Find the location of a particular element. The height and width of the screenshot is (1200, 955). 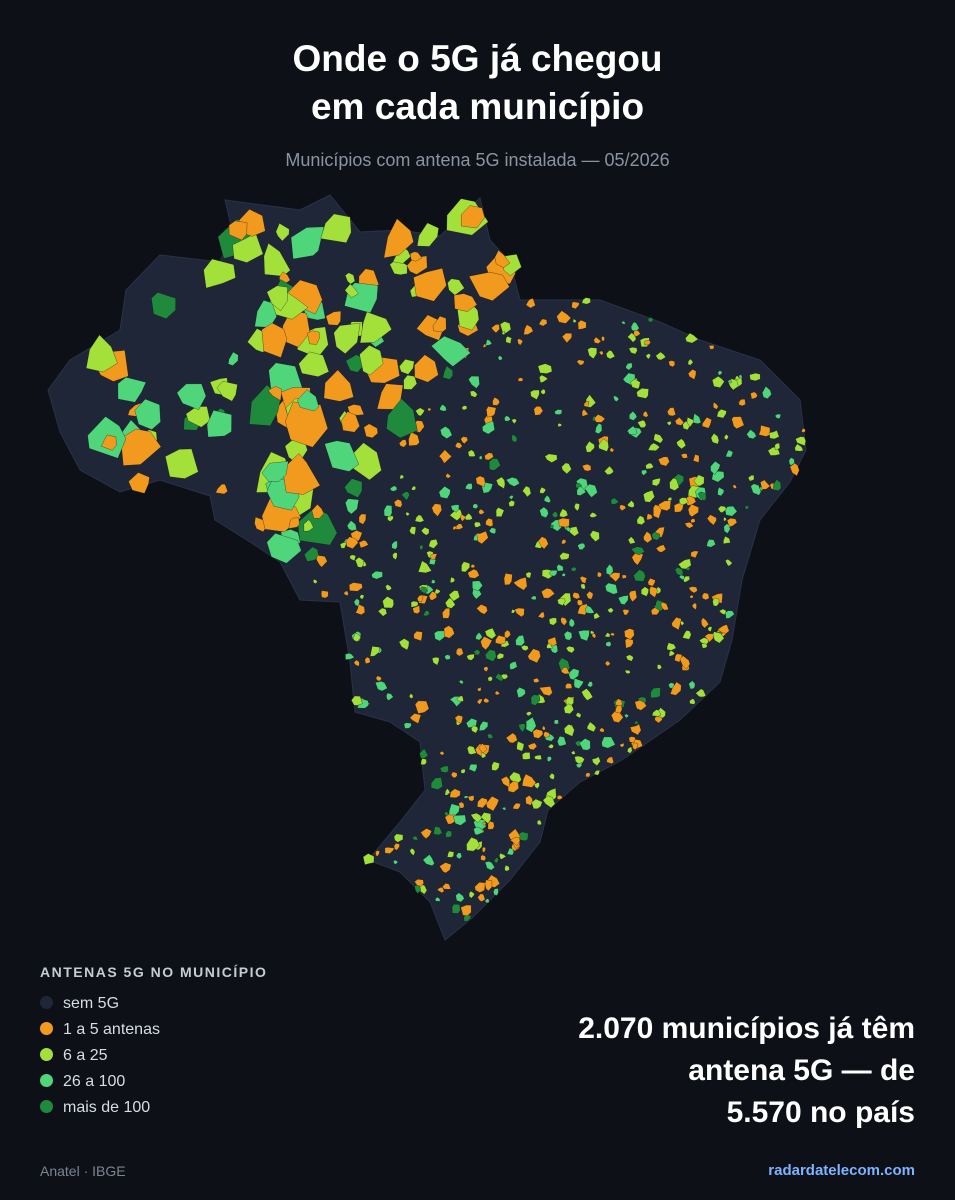

legend-item: 1 a 5 antenas is located at coordinates (100, 1030).